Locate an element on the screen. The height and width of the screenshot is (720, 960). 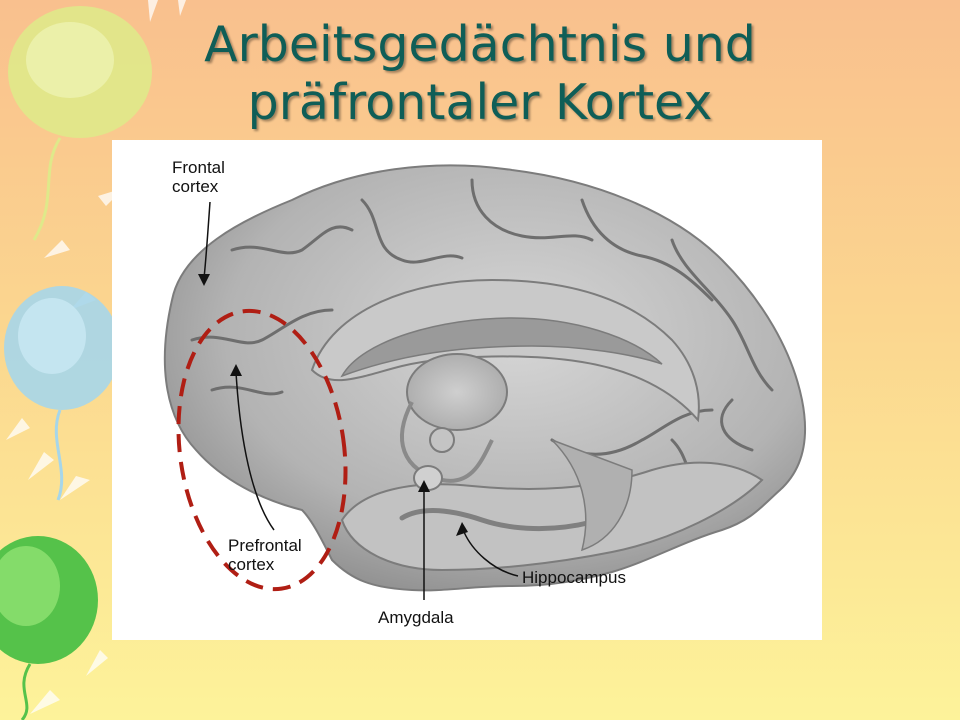
amygdala is located at coordinates (428, 478).